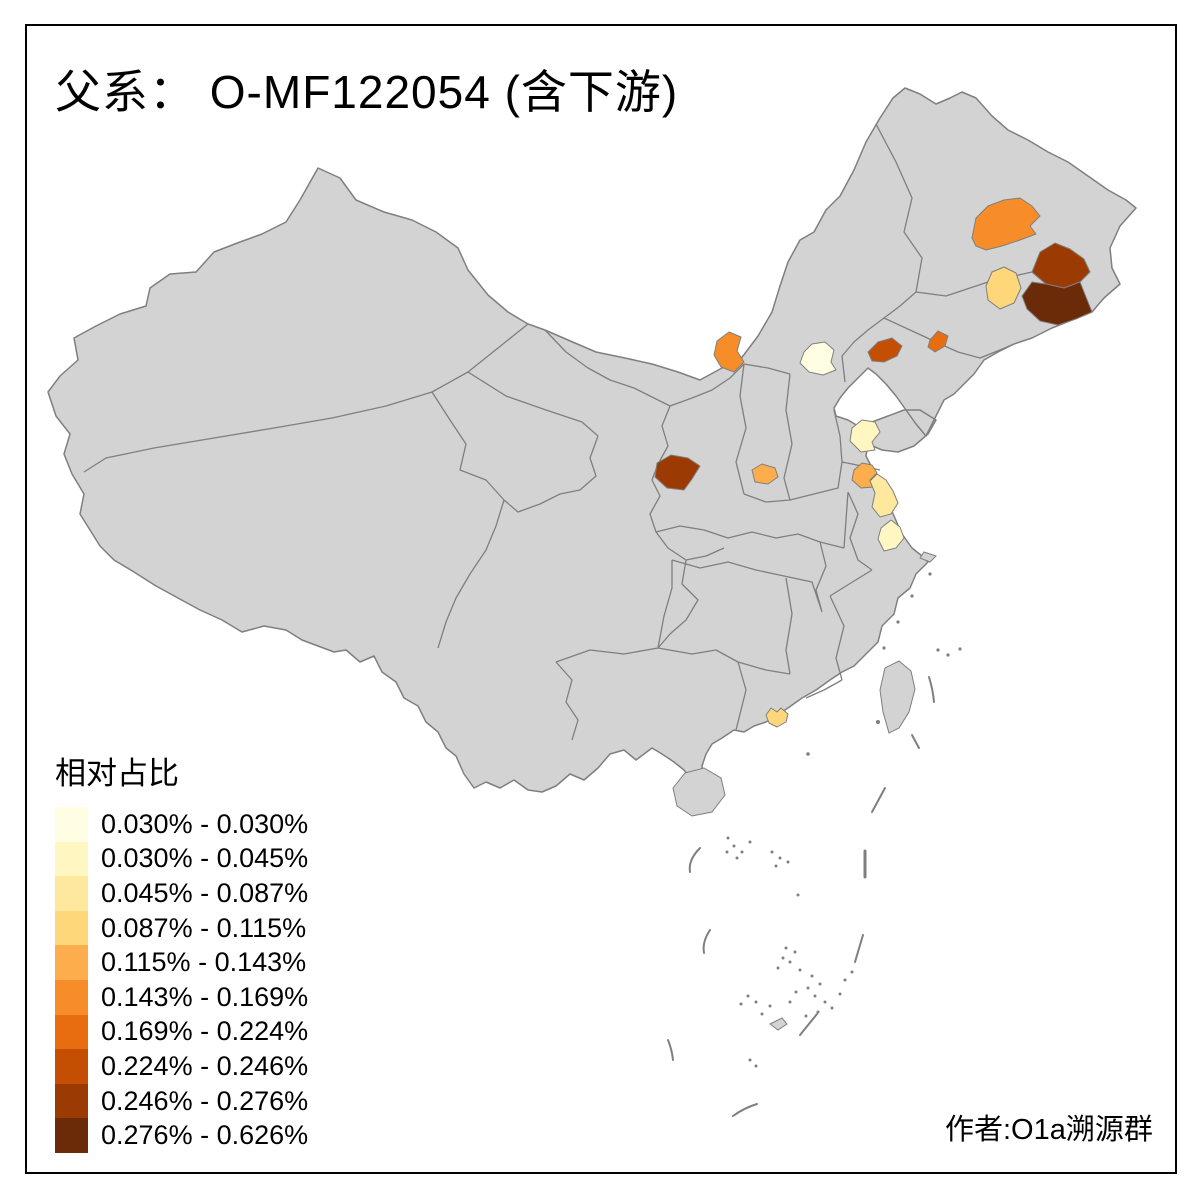  I want to click on nine-dash-line, so click(801, 896).